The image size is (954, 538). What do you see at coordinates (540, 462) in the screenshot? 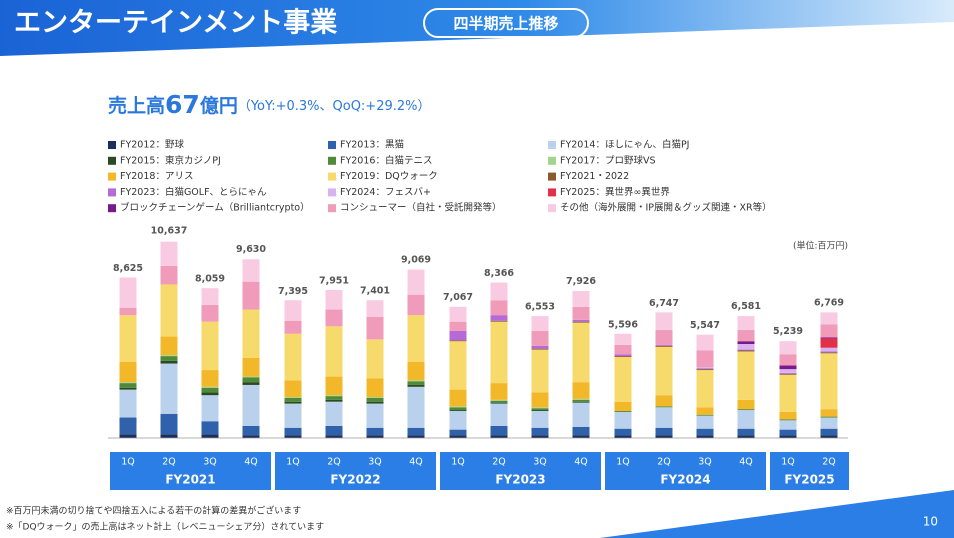
I see `quarter-label: 3Q` at bounding box center [540, 462].